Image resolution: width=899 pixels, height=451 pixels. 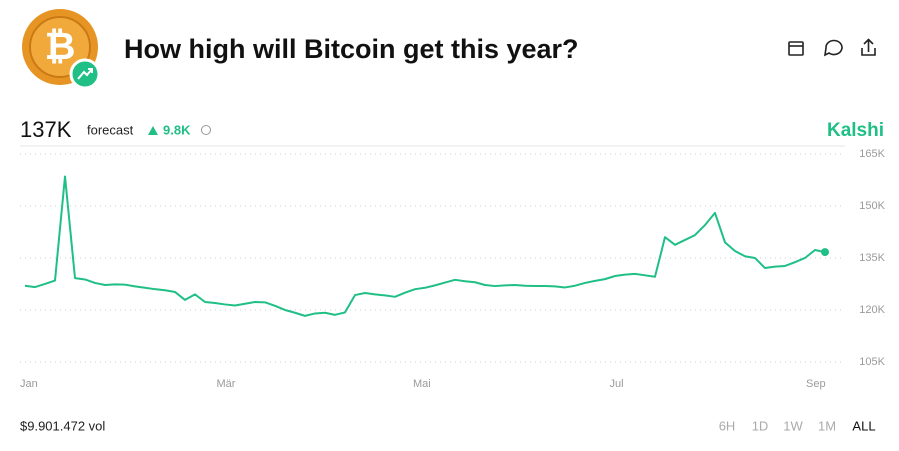 What do you see at coordinates (177, 129) in the screenshot?
I see `change: 9.8K` at bounding box center [177, 129].